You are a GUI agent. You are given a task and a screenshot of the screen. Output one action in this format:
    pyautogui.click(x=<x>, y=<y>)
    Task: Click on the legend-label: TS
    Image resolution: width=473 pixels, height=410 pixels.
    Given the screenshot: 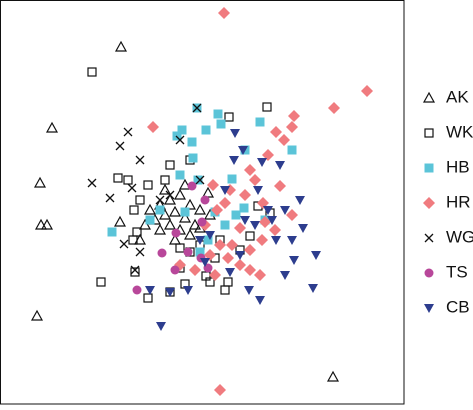 What is the action you would take?
    pyautogui.click(x=457, y=271)
    